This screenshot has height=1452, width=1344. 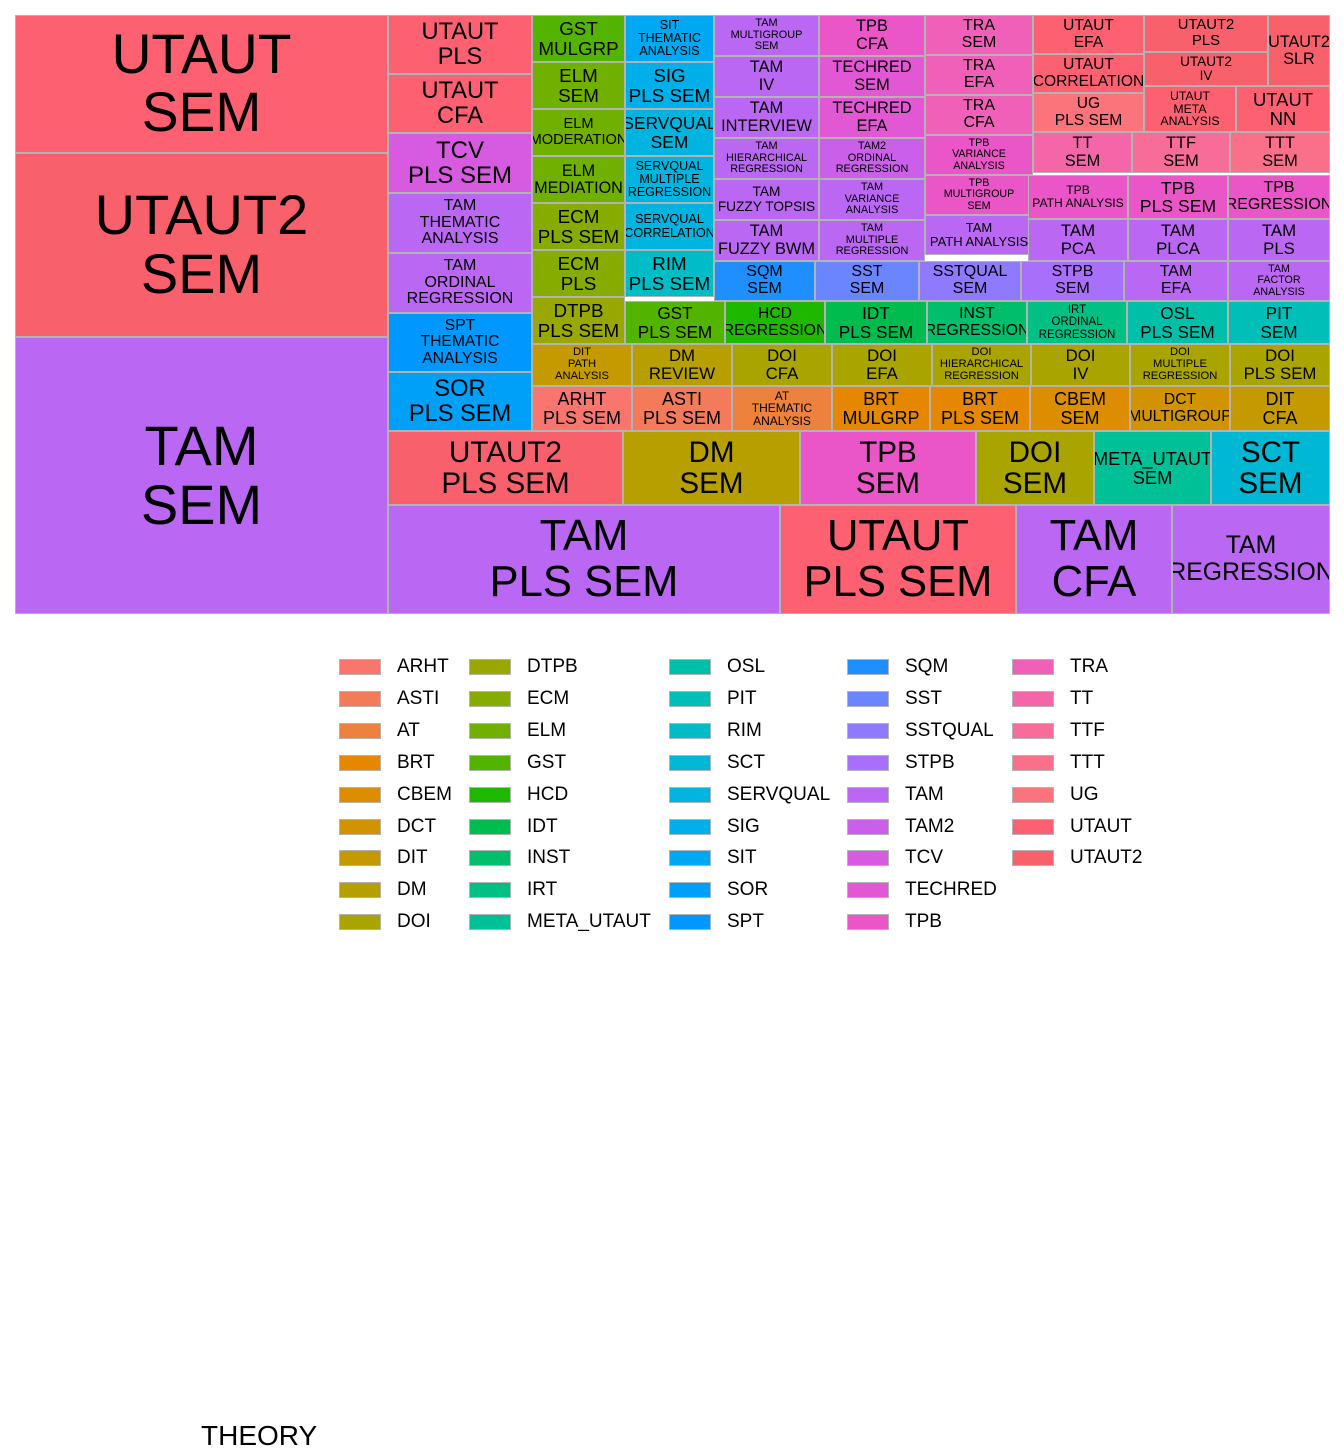 I want to click on tile-label: TTT SEM, so click(x=1280, y=152).